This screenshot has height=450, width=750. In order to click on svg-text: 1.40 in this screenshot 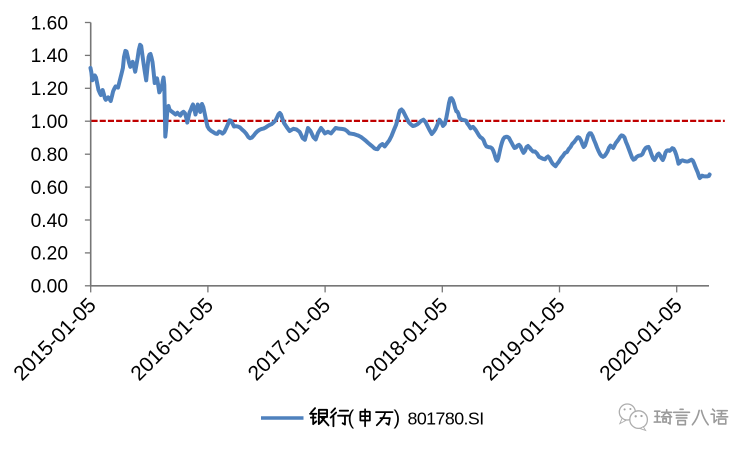, I will do `click(49, 56)`.